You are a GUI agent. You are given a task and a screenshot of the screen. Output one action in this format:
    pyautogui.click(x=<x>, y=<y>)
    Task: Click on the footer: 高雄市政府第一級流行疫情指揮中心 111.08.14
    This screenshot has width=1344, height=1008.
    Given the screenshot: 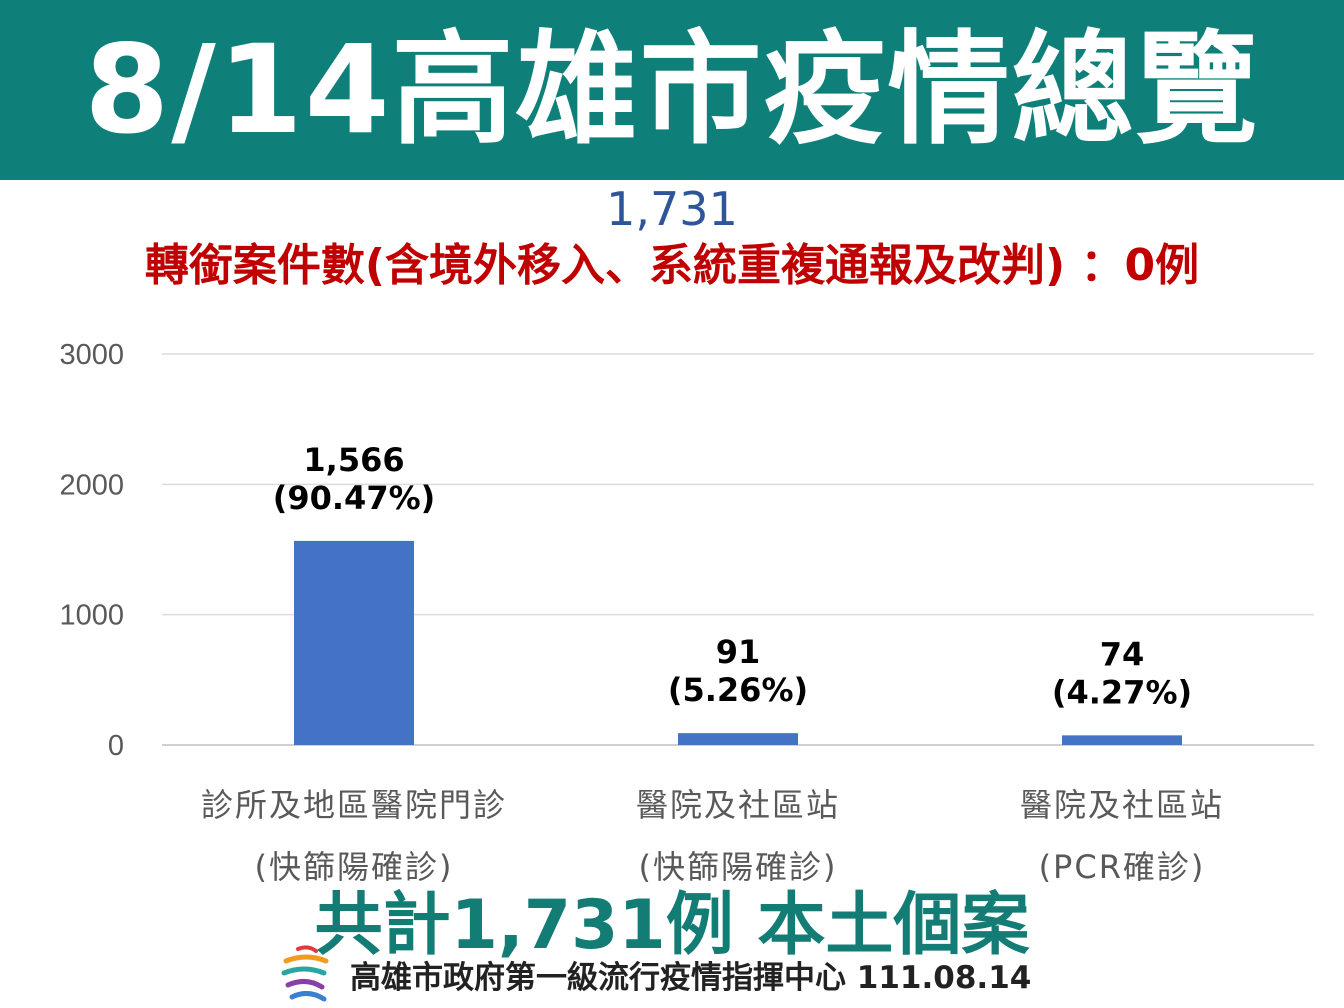 What is the action you would take?
    pyautogui.click(x=654, y=974)
    